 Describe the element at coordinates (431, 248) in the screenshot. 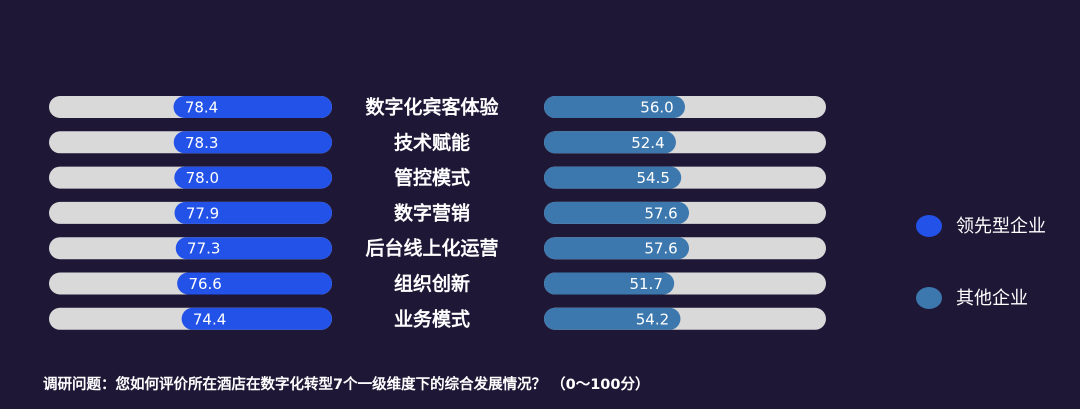

I see `category-label: 后台线上化运营` at that location.